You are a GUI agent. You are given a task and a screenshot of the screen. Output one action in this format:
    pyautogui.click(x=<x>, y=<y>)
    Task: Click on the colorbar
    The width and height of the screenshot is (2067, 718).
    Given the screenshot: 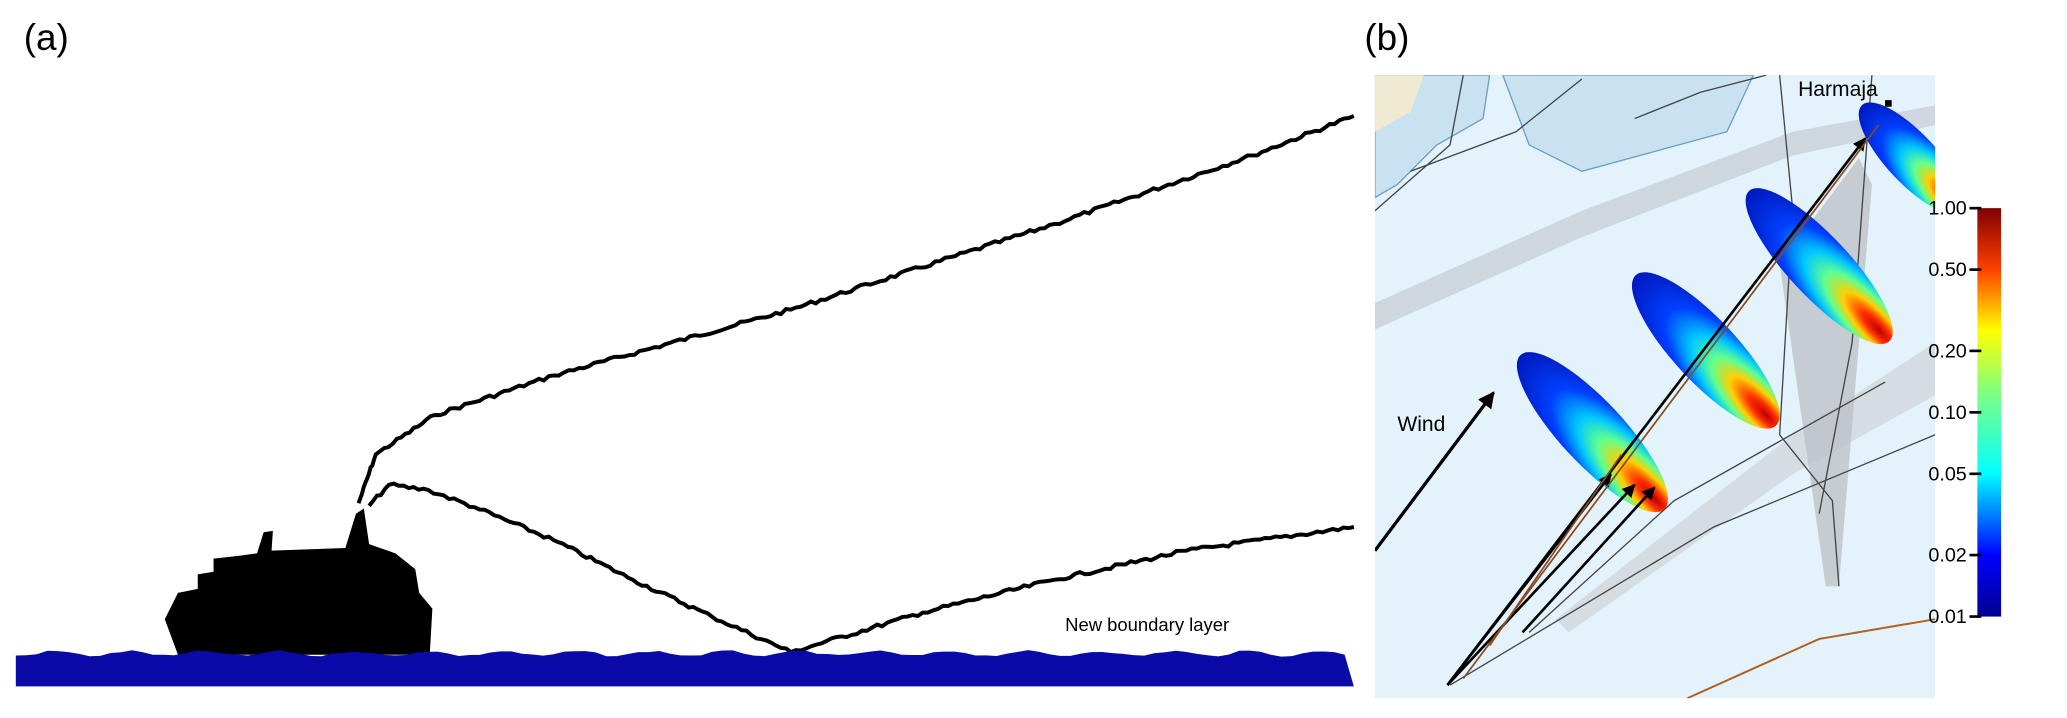 What is the action you would take?
    pyautogui.click(x=1989, y=412)
    